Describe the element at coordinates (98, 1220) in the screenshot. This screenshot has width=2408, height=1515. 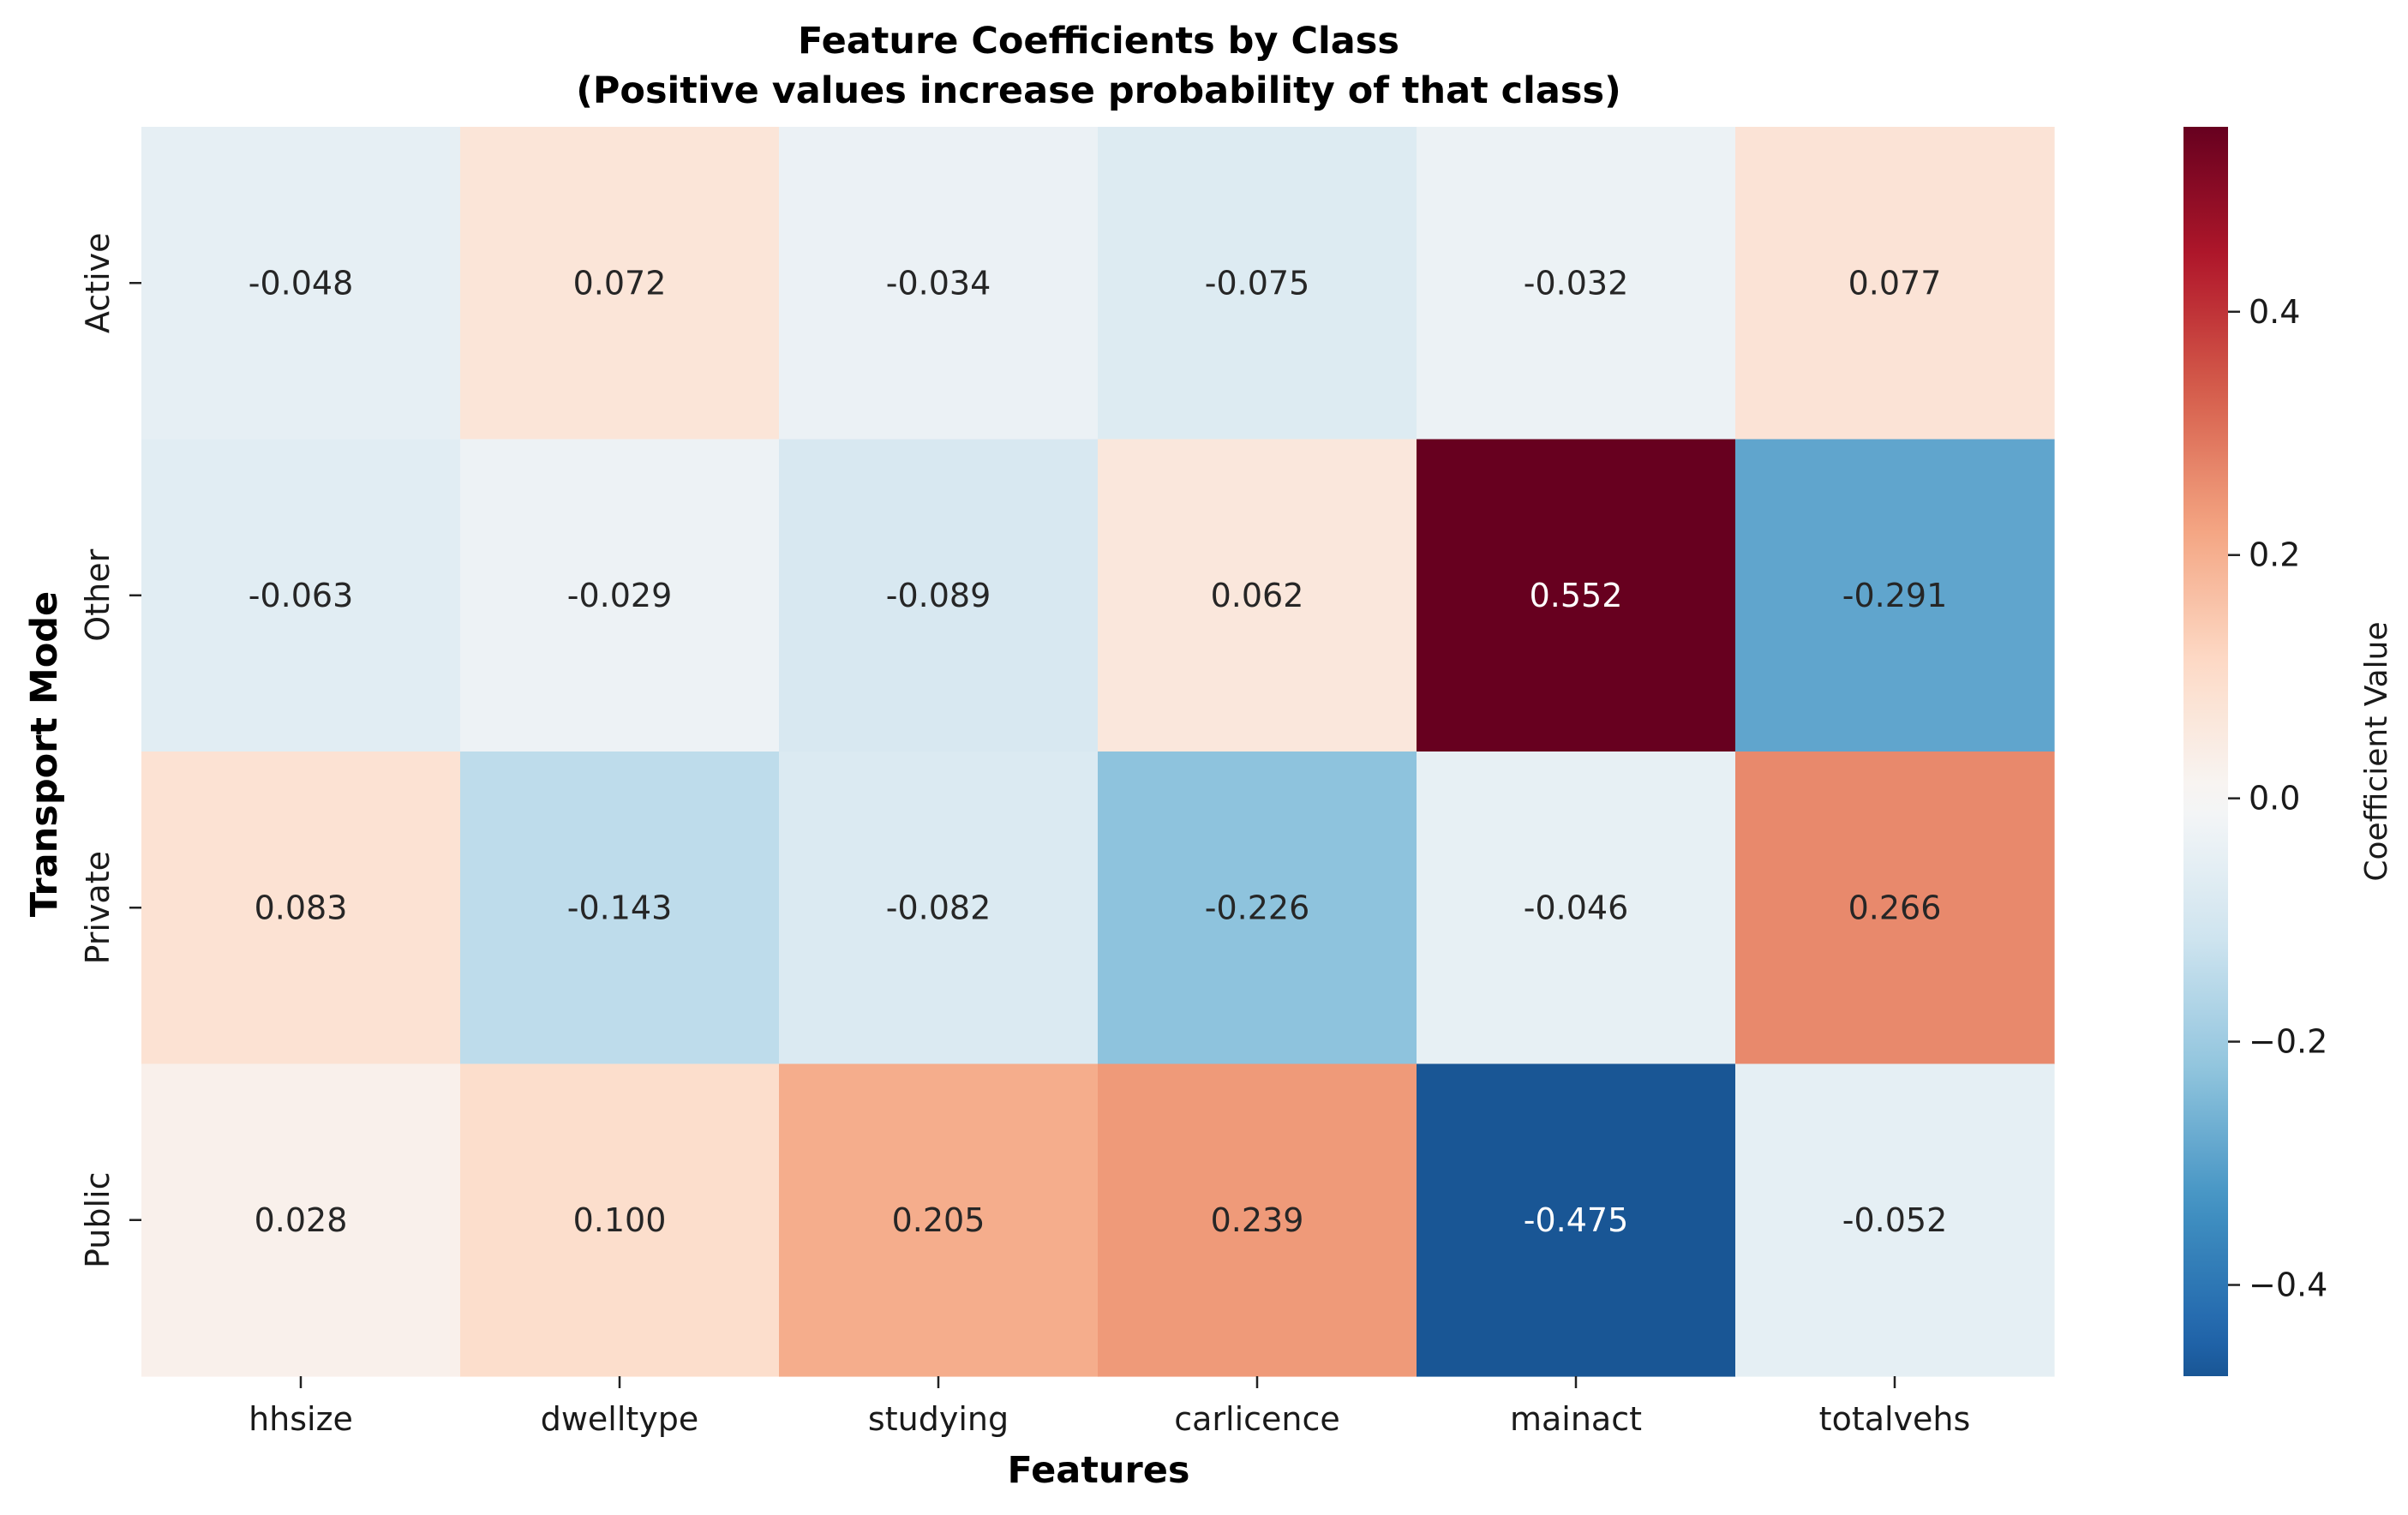
I see `y-tick-label: Public` at that location.